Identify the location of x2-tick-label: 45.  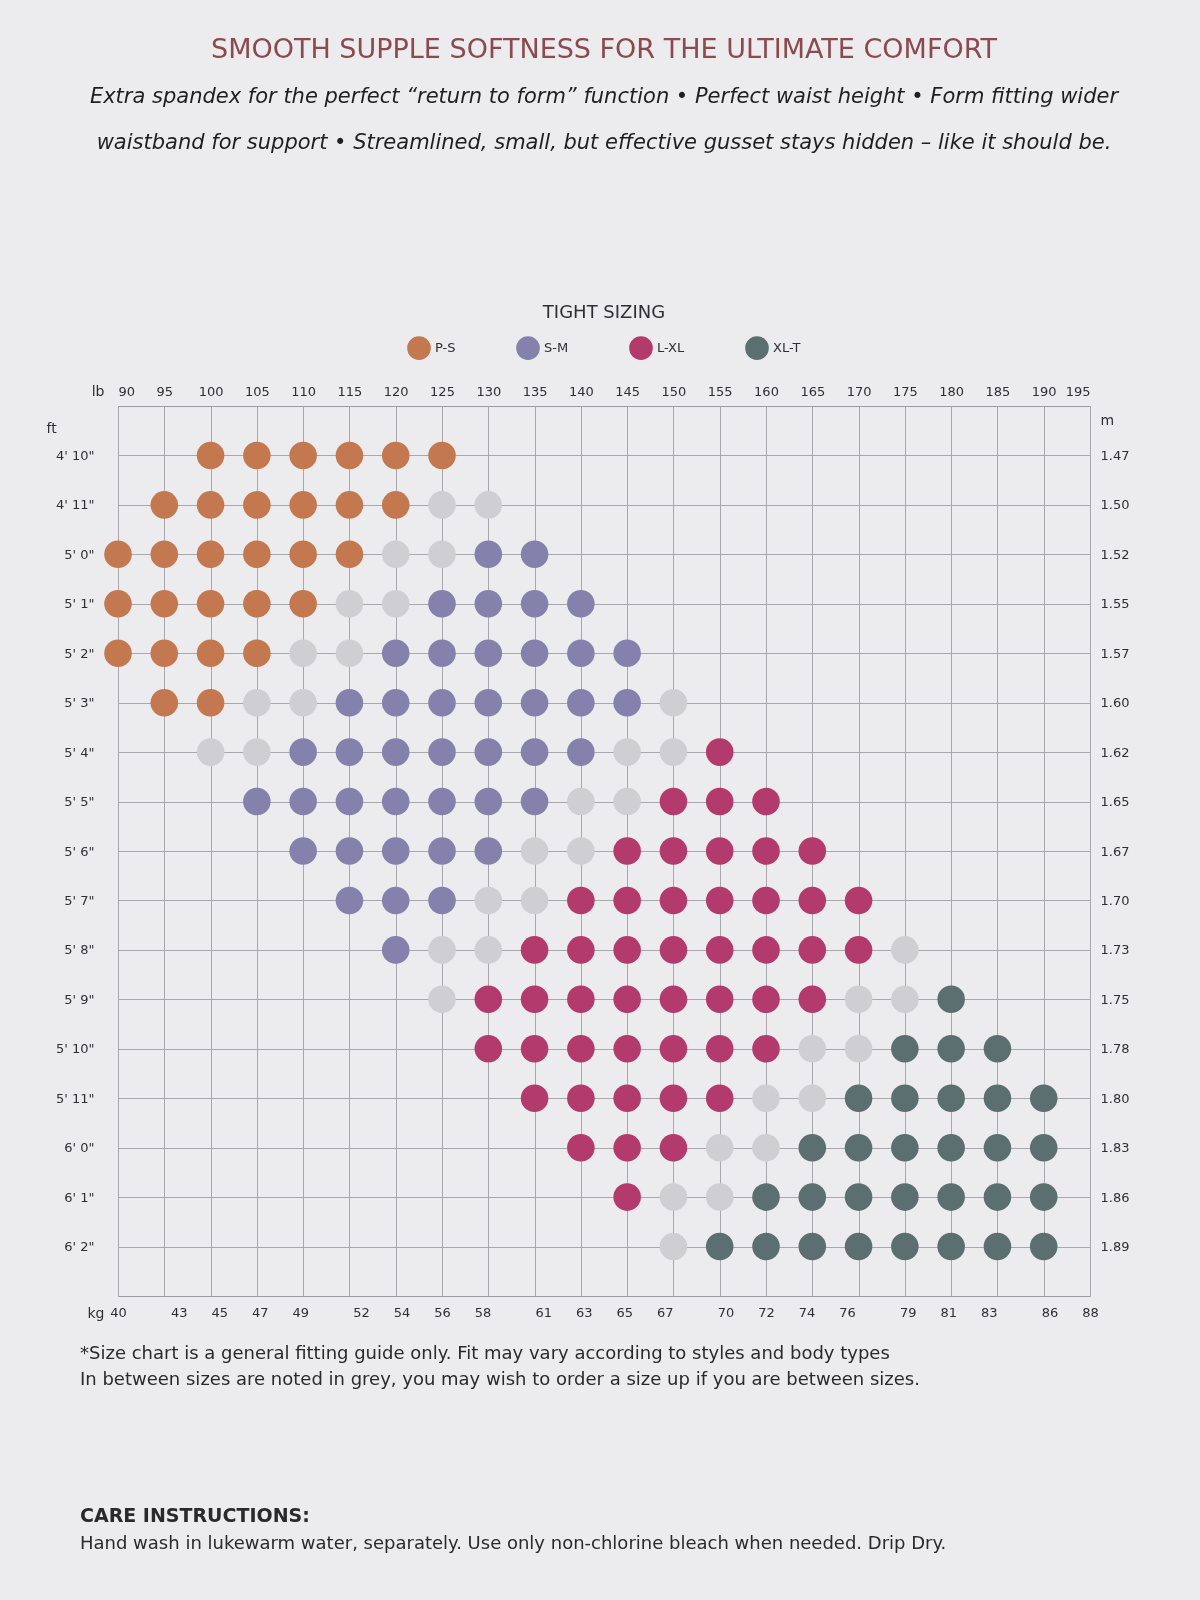
(220, 1312).